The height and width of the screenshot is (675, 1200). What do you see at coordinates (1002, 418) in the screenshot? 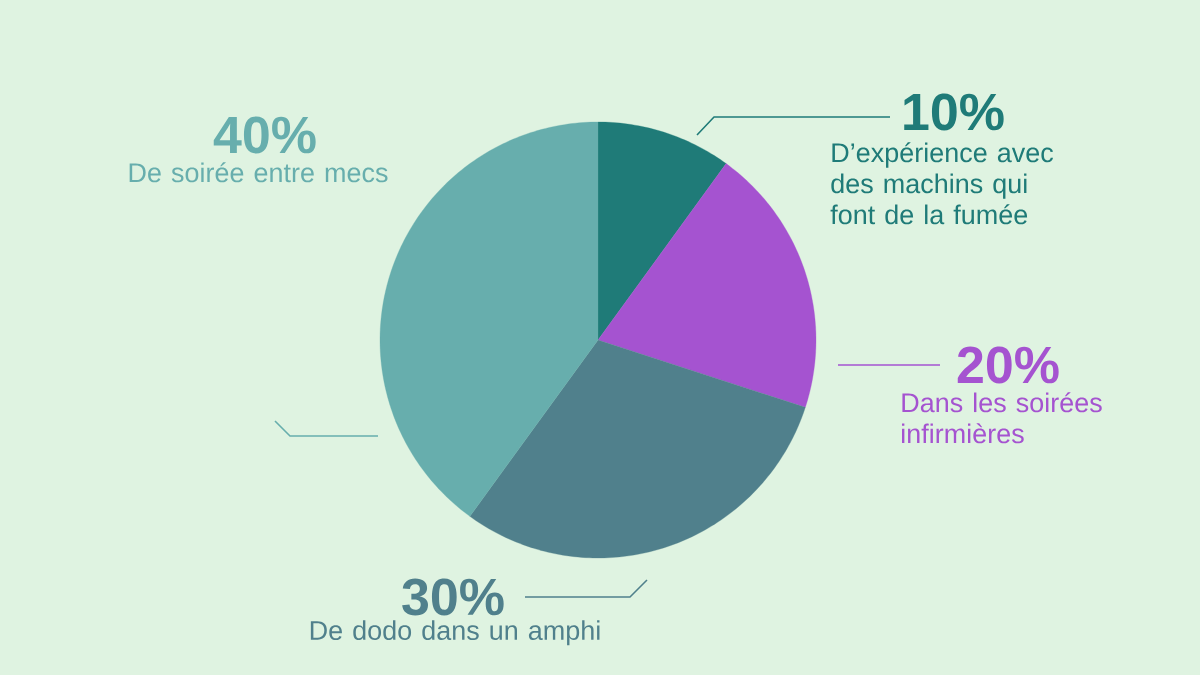
I see `slice-label: Dans les soirées infirmières` at bounding box center [1002, 418].